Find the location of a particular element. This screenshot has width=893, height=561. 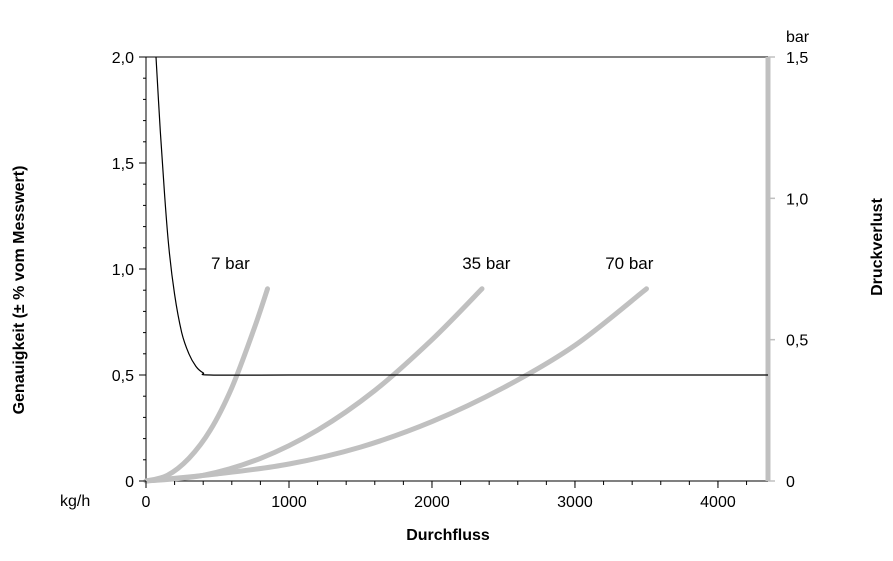

y-left-axis-title: Genauigkeit (± % vom Messwert) is located at coordinates (19, 290).